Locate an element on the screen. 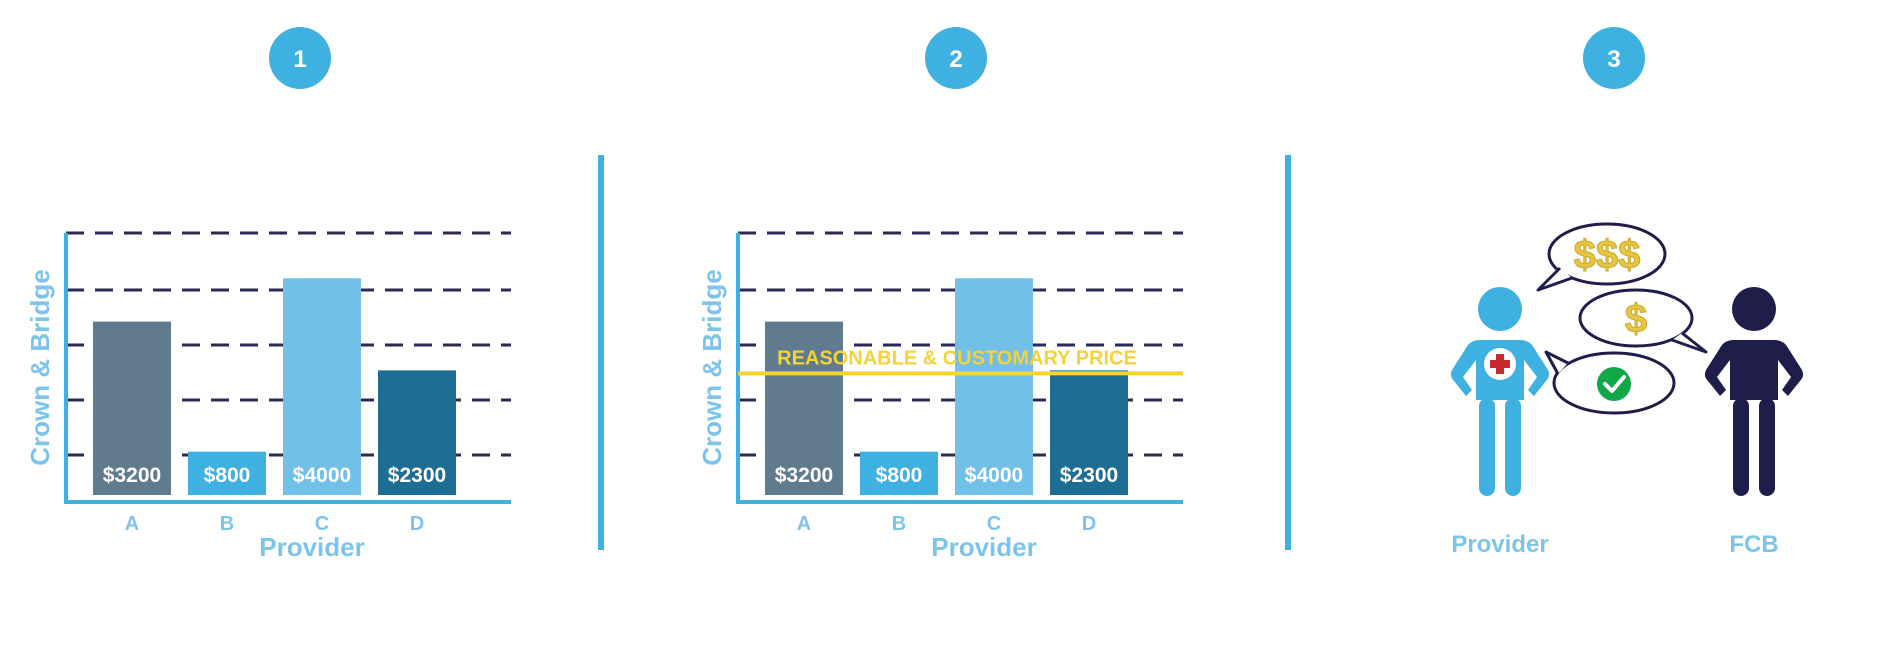 This screenshot has width=1882, height=658. step-badge-3: 3 is located at coordinates (1614, 58).